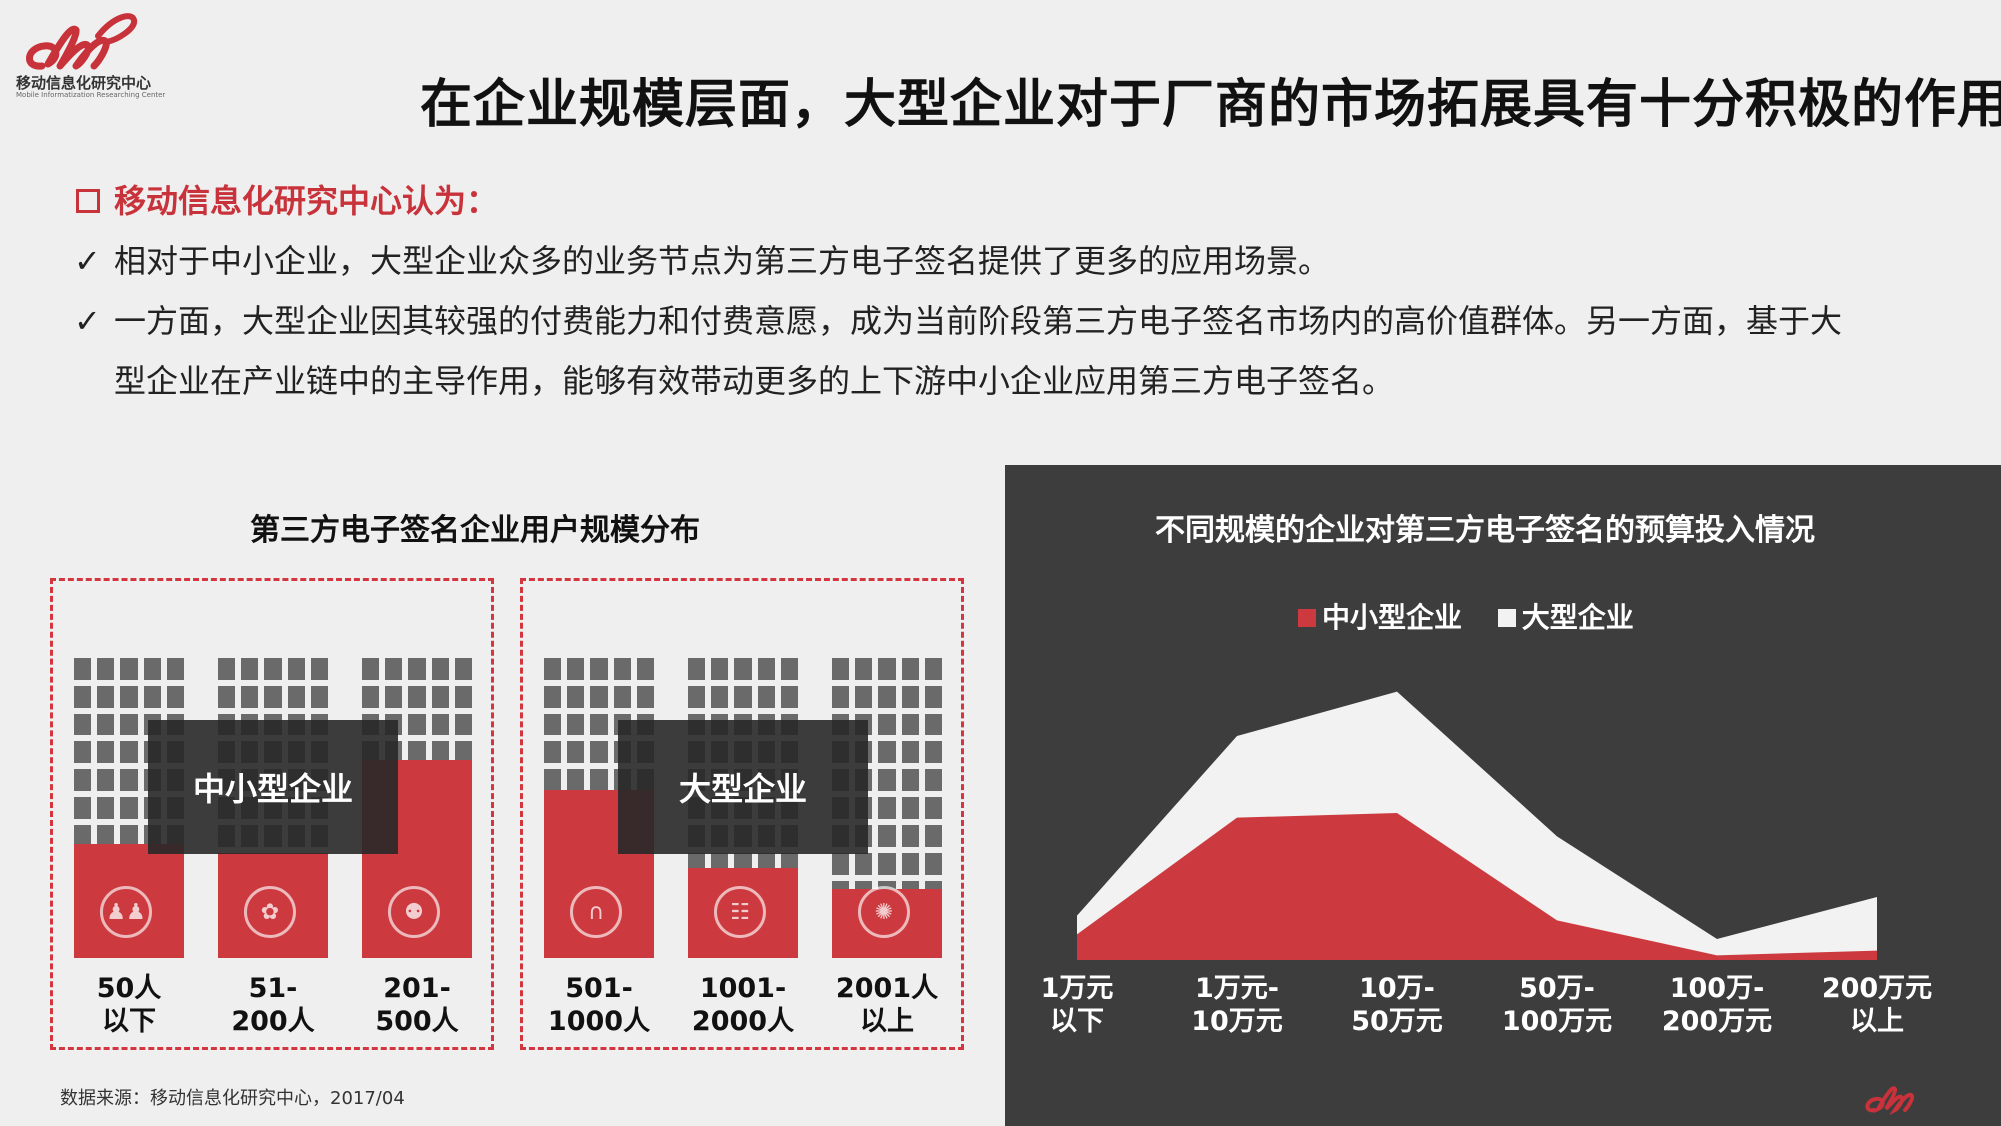 This screenshot has height=1126, width=2001. Describe the element at coordinates (1077, 1021) in the screenshot. I see `x-tick-label-line: 以下` at that location.